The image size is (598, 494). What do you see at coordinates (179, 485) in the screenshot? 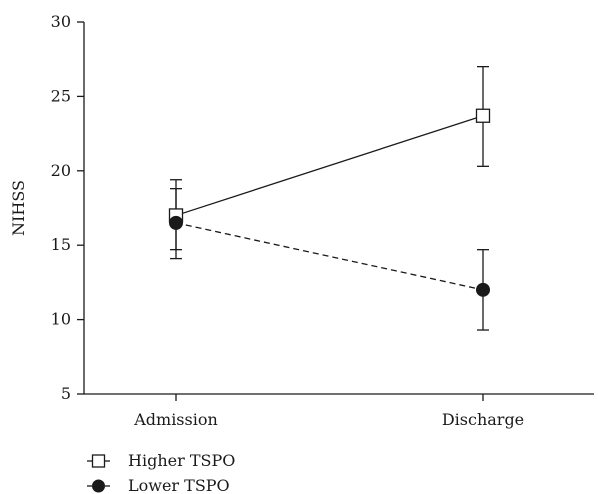
I see `legend-label: Lower TSPO` at bounding box center [179, 485].